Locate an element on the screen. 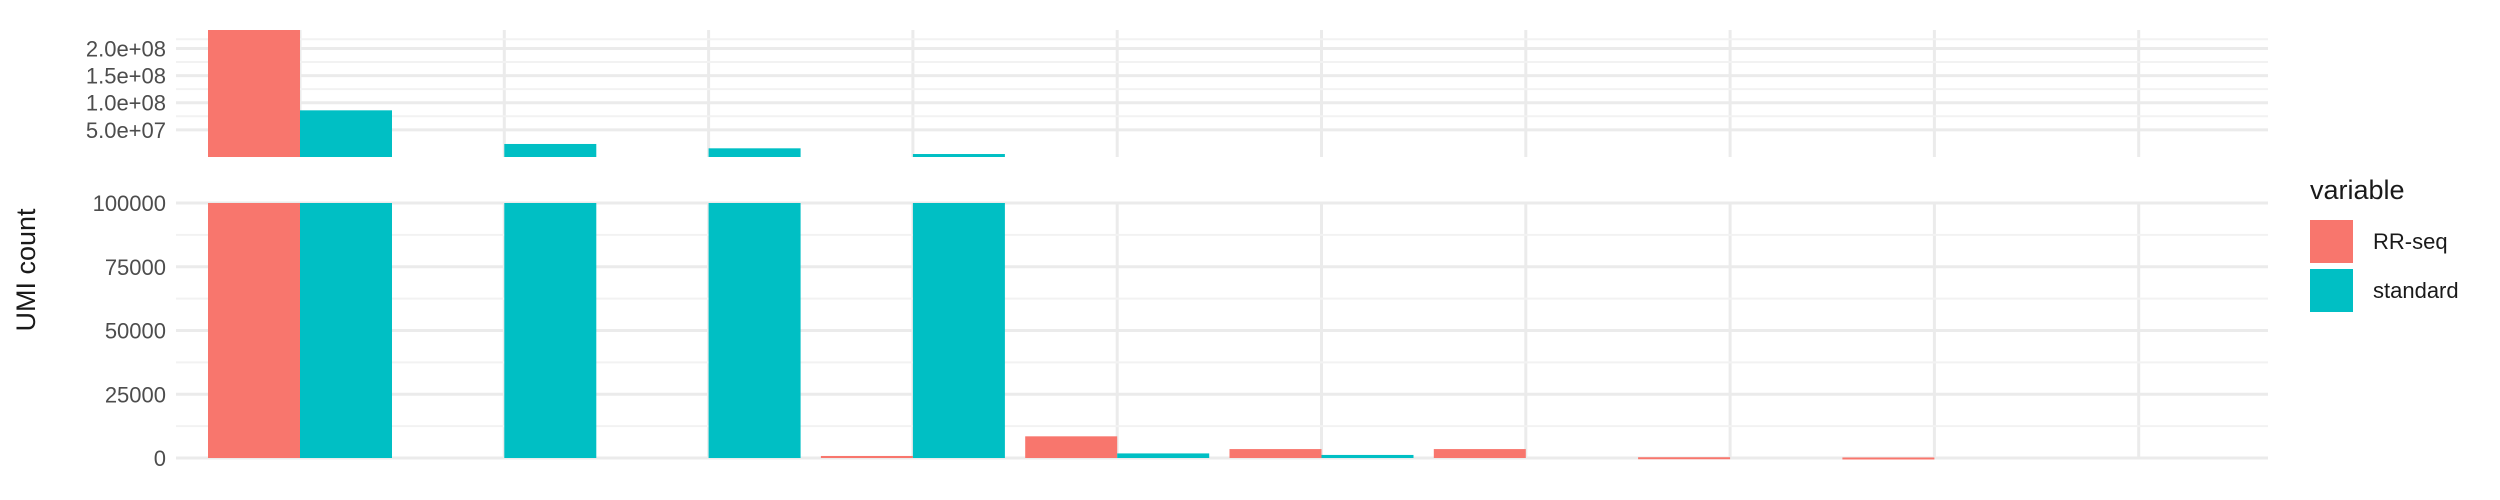 This screenshot has height=500, width=2500. legend-items: RR-seq standard is located at coordinates (2384, 266).